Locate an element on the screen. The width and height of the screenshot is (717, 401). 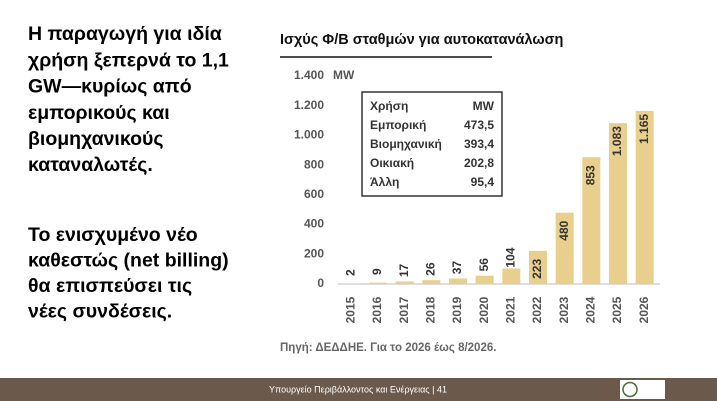
body-text: χρήση ξεπερνά το 1,1 is located at coordinates (128, 60).